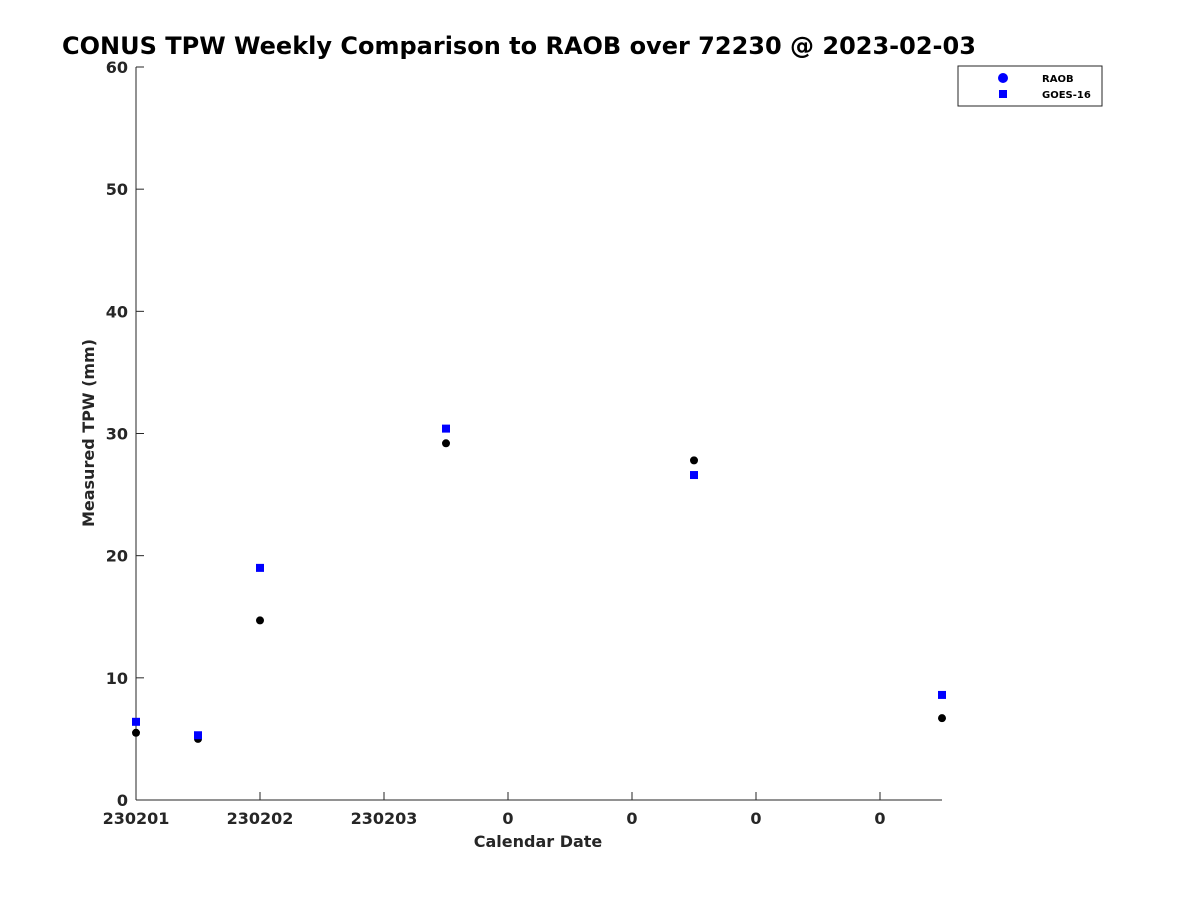 The height and width of the screenshot is (900, 1200). Describe the element at coordinates (1058, 79) in the screenshot. I see `legend-label-raob: RAOB` at that location.